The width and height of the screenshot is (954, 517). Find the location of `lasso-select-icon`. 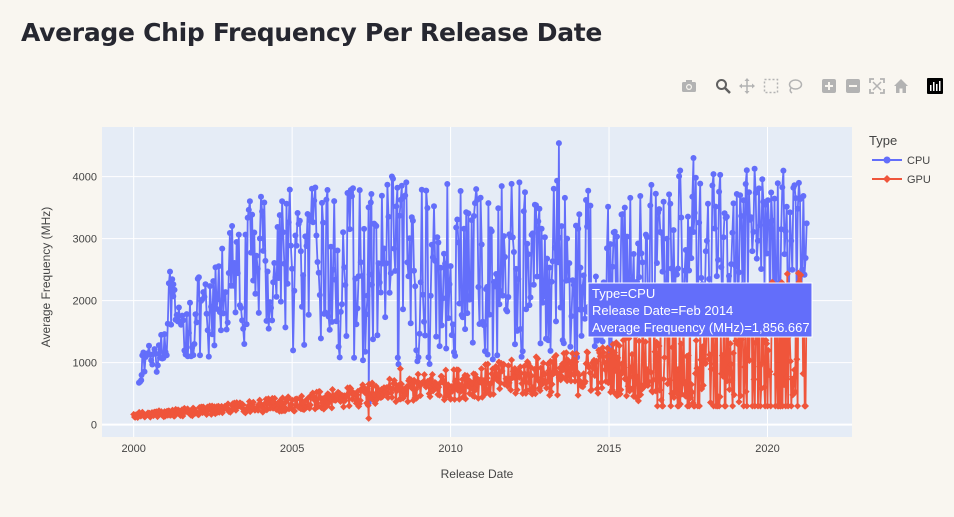

lasso-select-icon is located at coordinates (795, 86).